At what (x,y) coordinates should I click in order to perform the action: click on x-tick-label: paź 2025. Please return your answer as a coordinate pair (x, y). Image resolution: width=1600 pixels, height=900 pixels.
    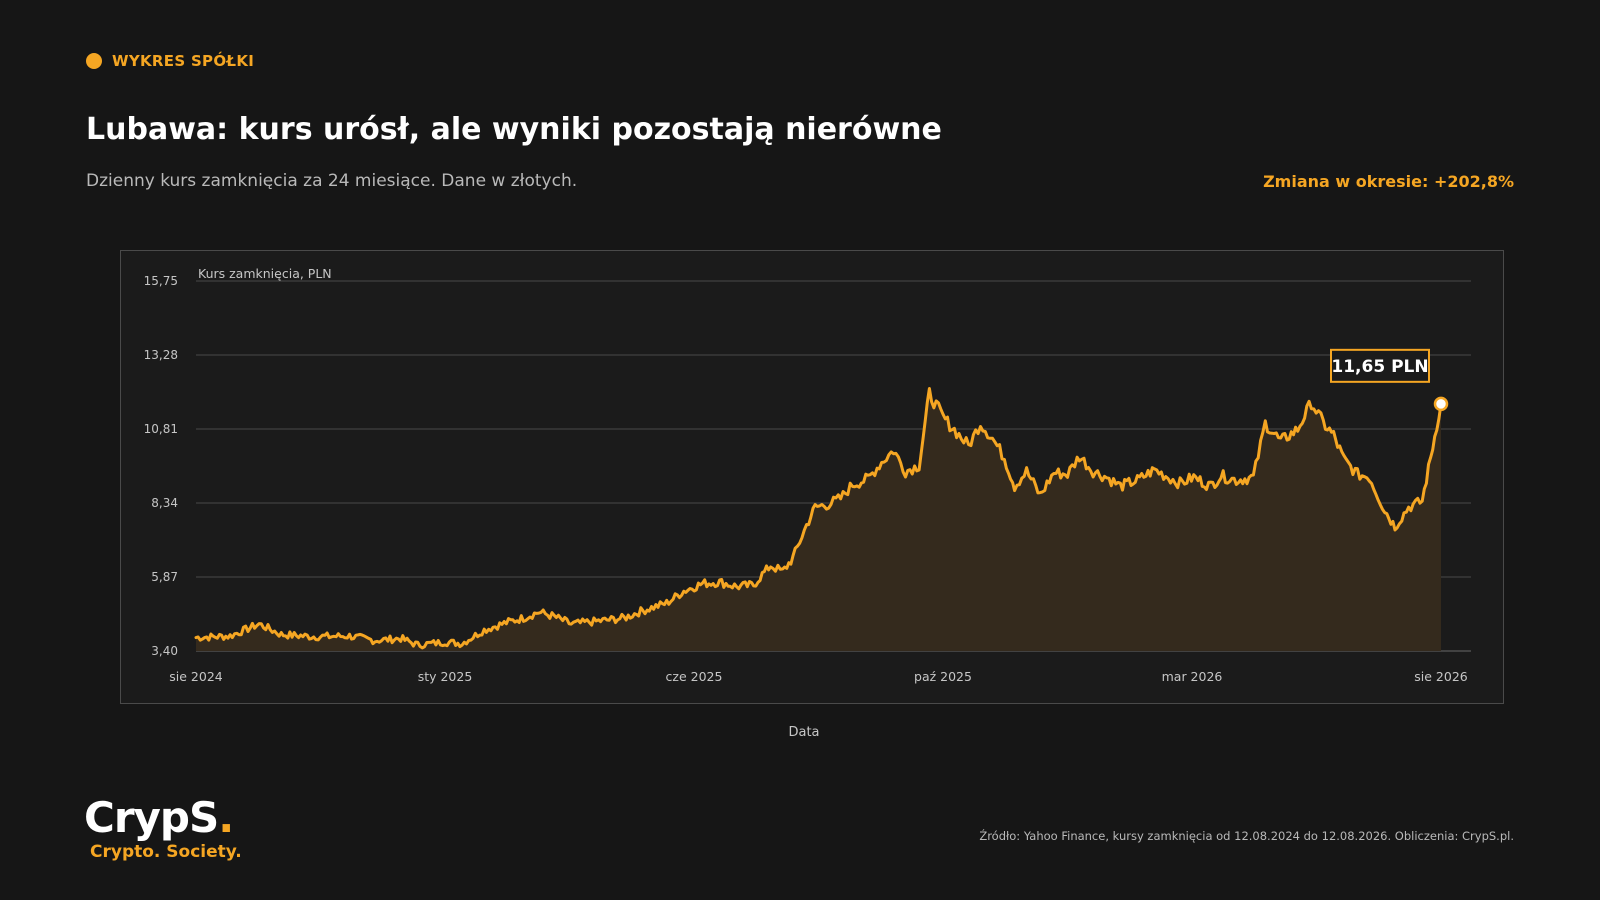
    Looking at the image, I should click on (943, 676).